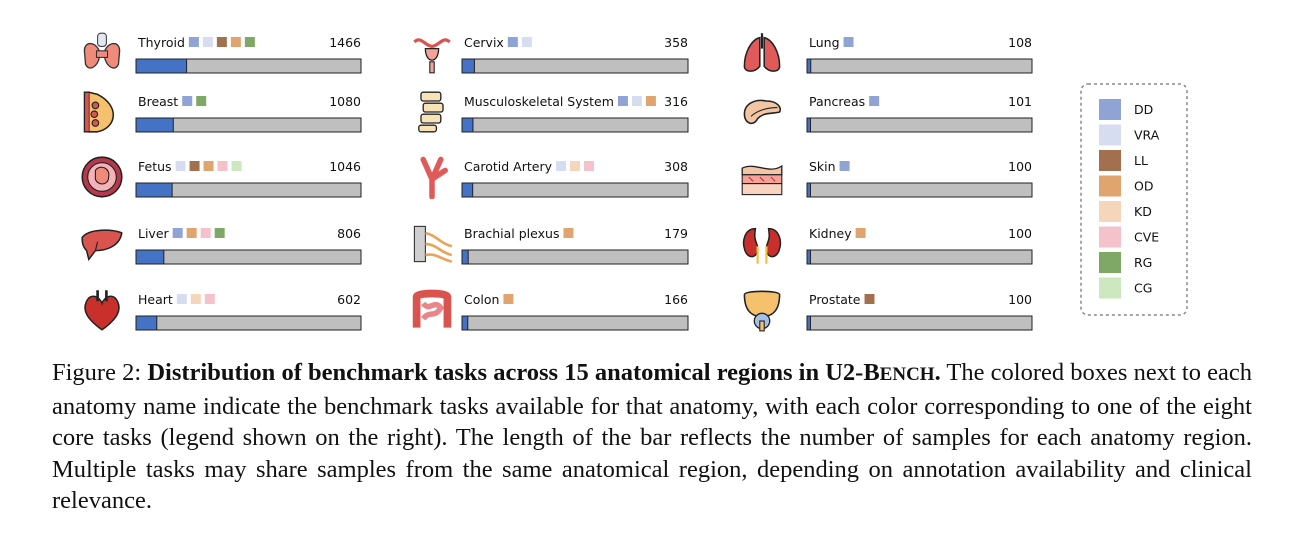 The width and height of the screenshot is (1296, 550). Describe the element at coordinates (102, 50) in the screenshot. I see `thyroid-icon` at that location.